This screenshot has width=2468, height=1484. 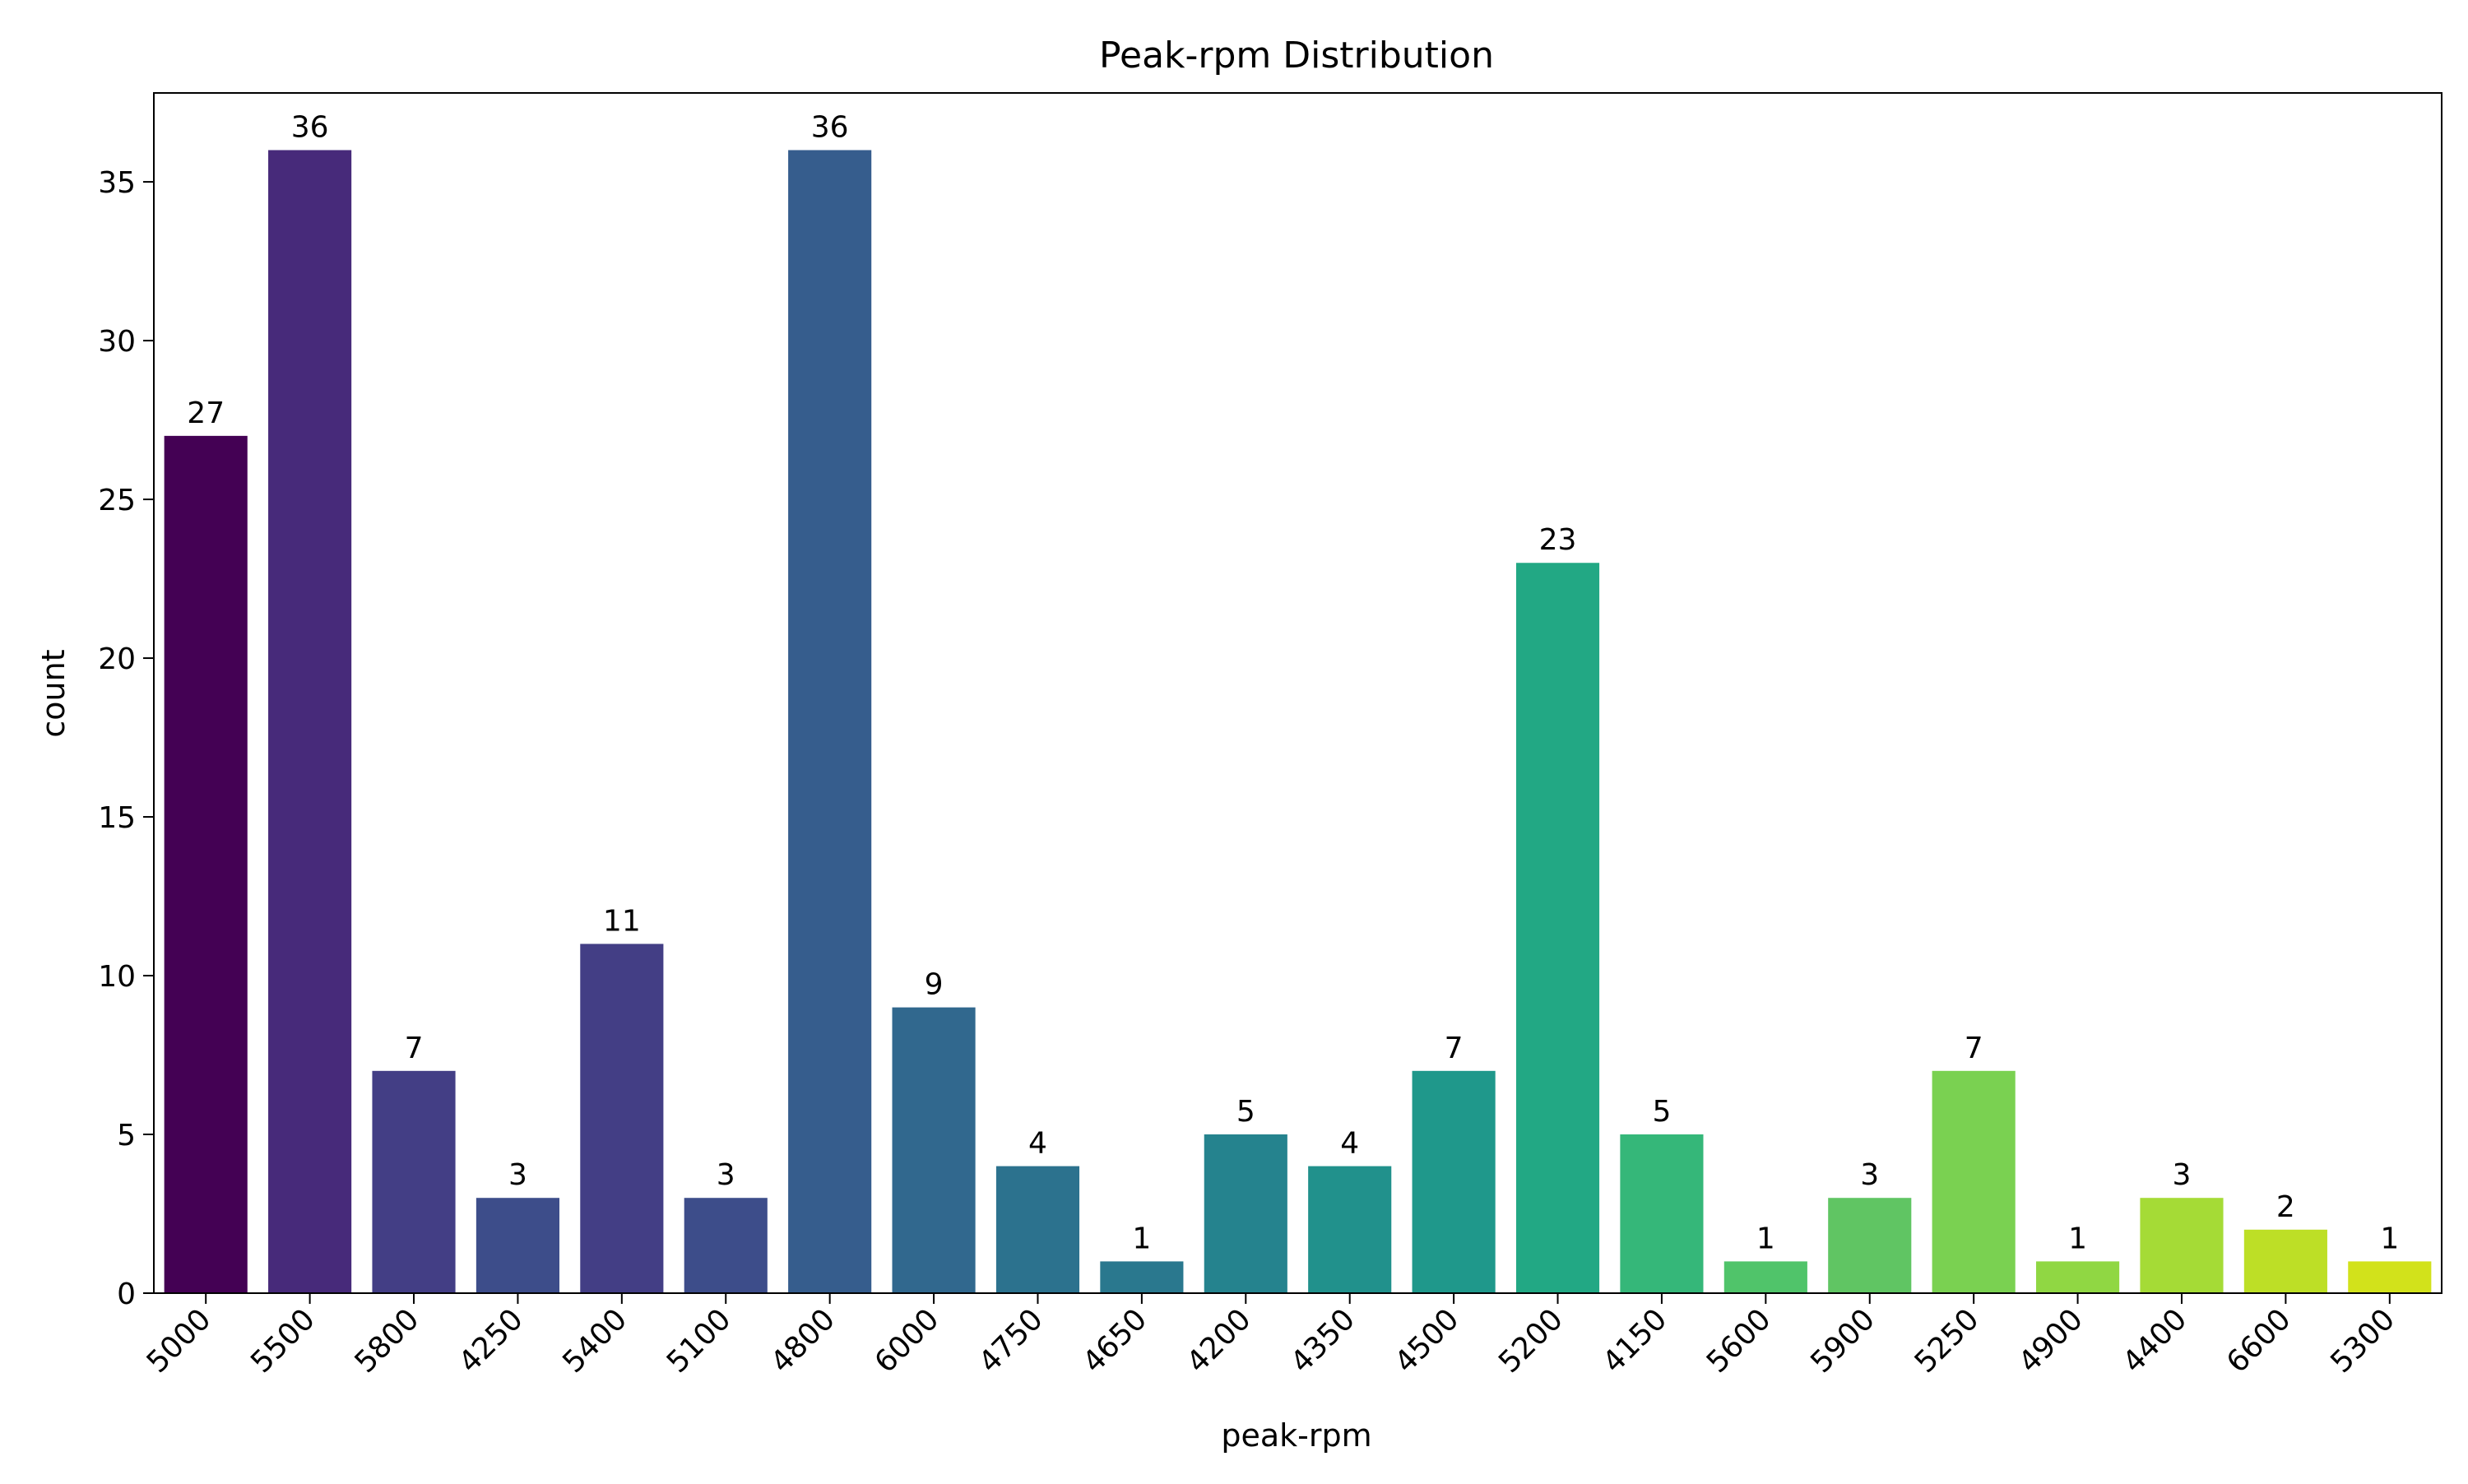 What do you see at coordinates (1011, 1341) in the screenshot?
I see `x-tick-label: 4750` at bounding box center [1011, 1341].